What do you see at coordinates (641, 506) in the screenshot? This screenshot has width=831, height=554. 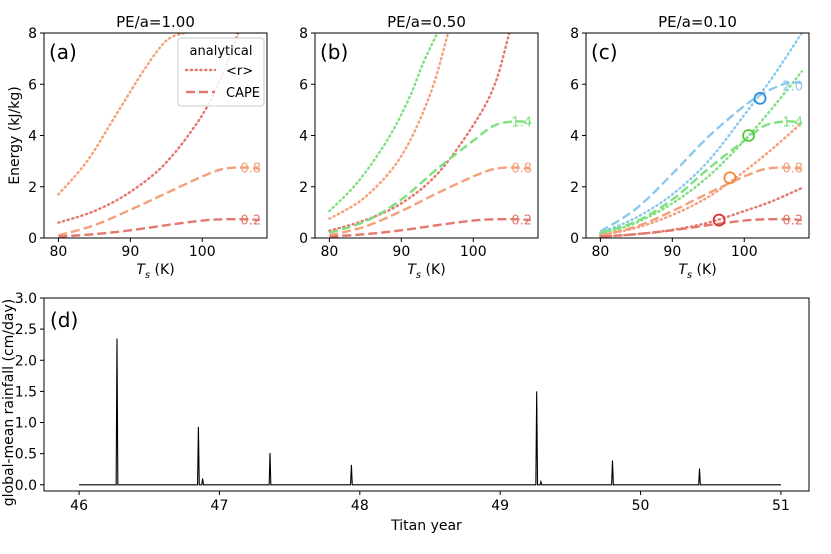 I see `x-tick-label: 50` at bounding box center [641, 506].